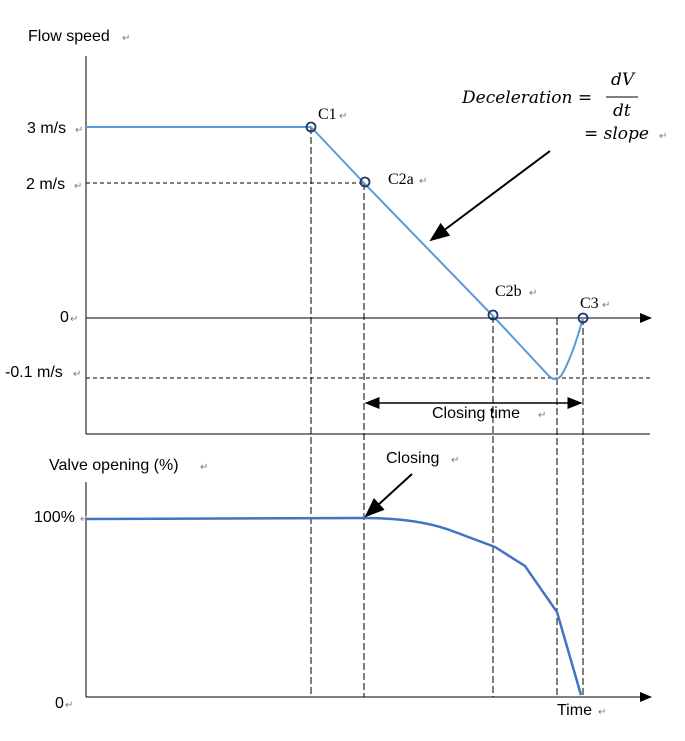  I want to click on label-c2a: C2a, so click(401, 179).